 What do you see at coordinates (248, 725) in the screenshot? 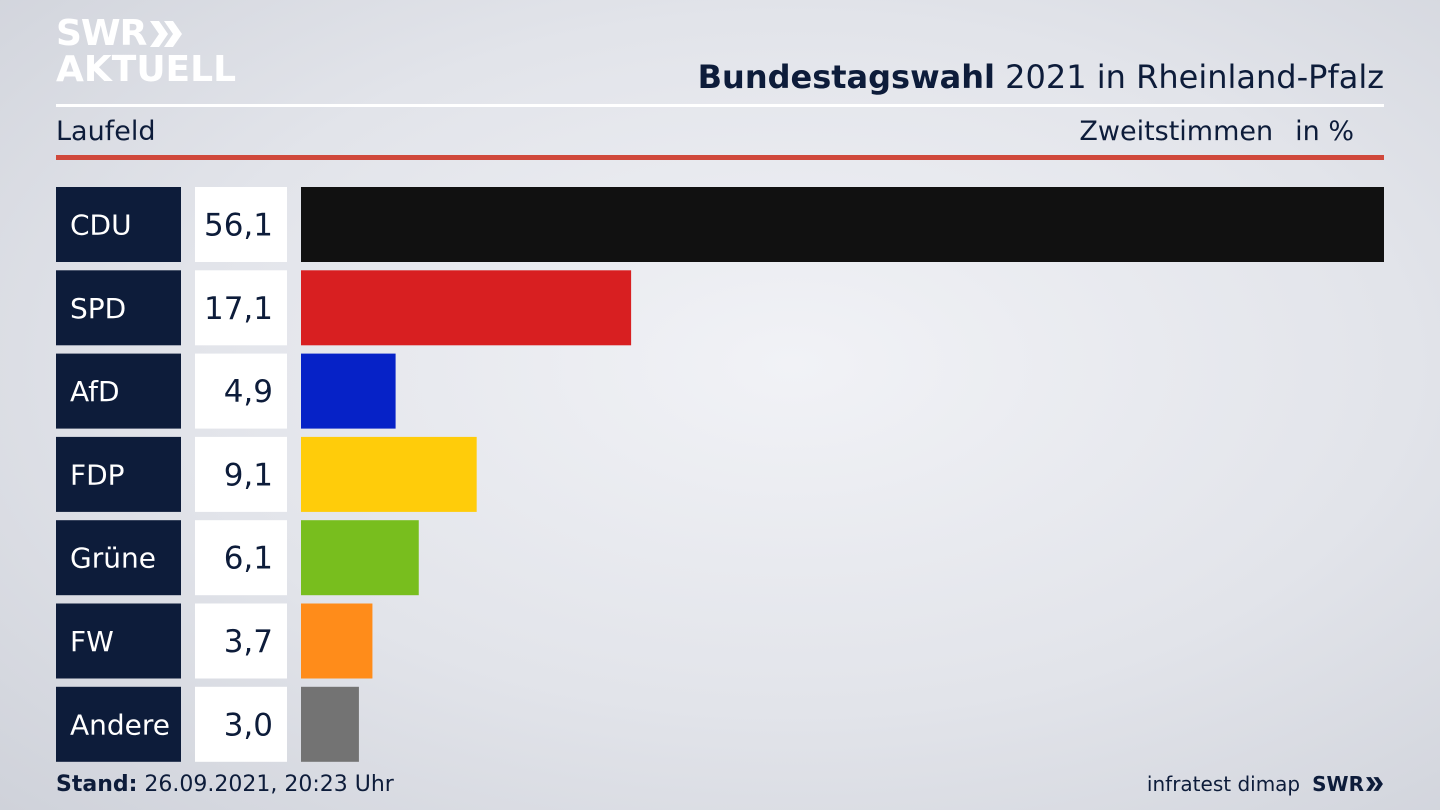
I see `value-label-andere: 3,0` at bounding box center [248, 725].